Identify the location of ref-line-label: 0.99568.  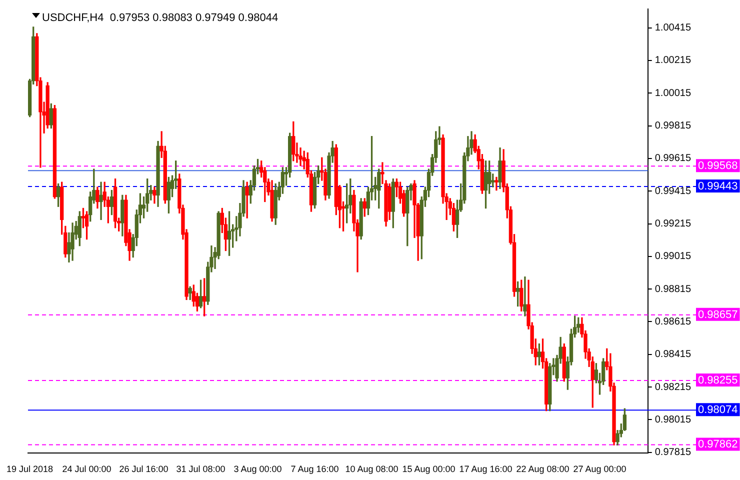
(718, 166).